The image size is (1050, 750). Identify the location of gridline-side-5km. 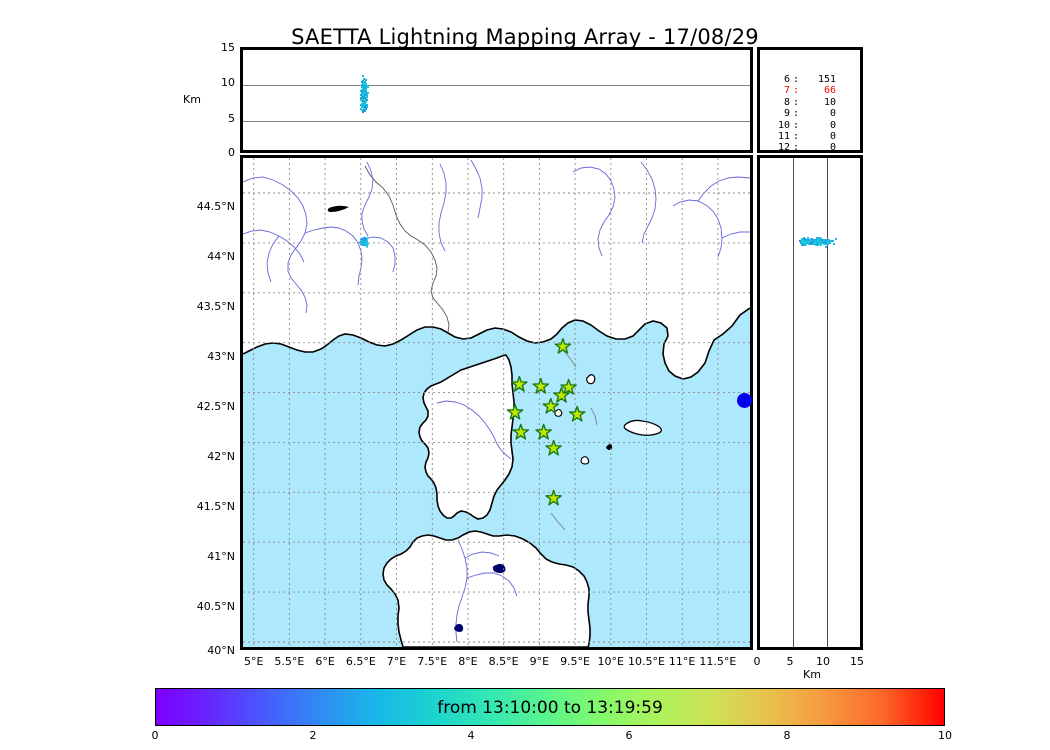
(794, 402).